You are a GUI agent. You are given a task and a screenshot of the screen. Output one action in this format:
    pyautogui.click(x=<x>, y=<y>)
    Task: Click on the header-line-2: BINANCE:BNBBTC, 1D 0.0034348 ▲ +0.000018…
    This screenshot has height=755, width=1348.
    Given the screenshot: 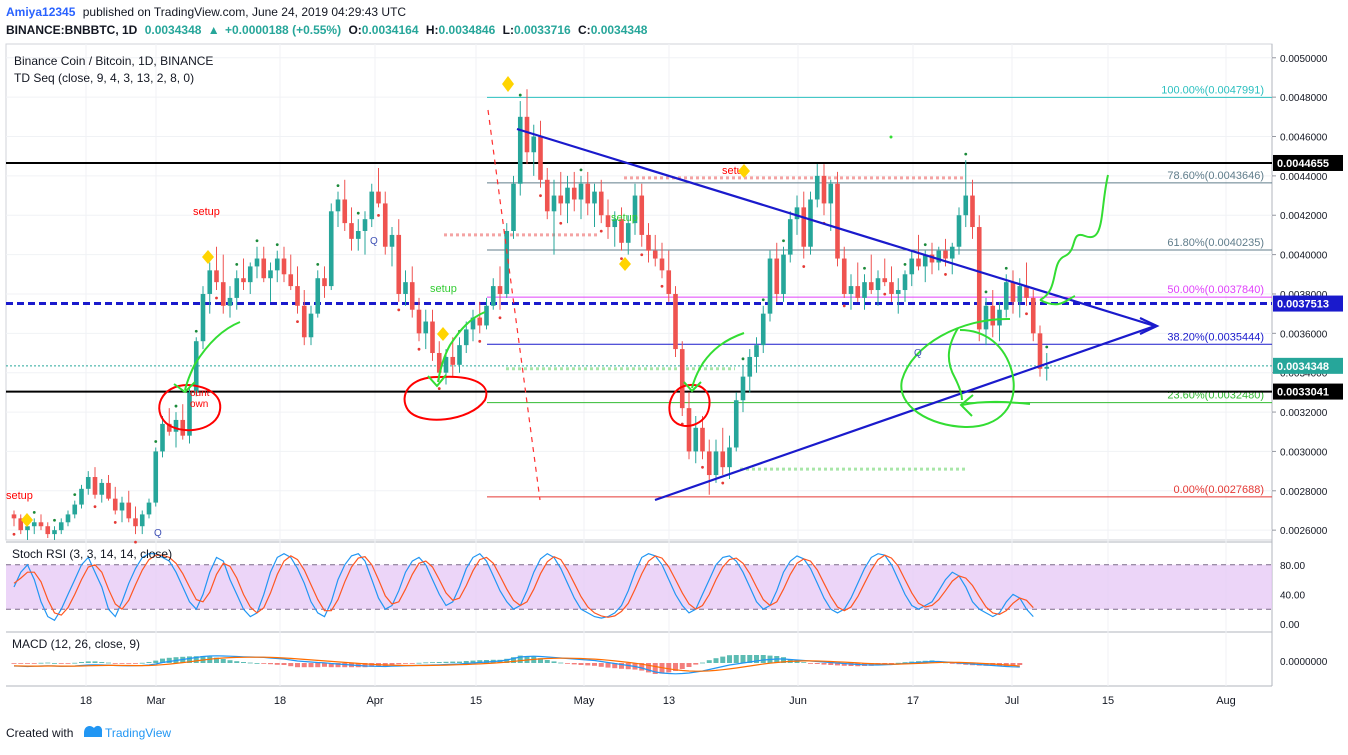 What is the action you would take?
    pyautogui.click(x=327, y=30)
    